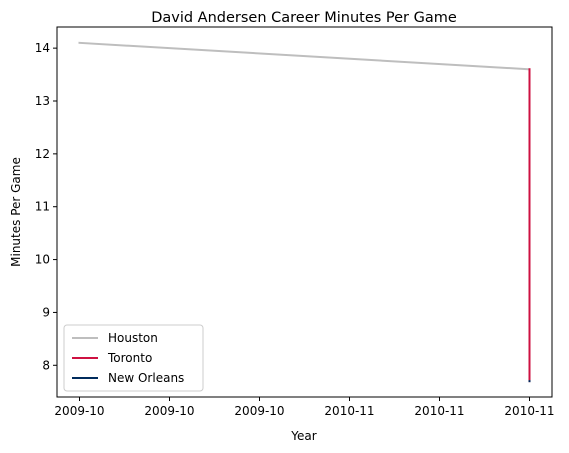  Describe the element at coordinates (42, 48) in the screenshot. I see `y-tick-label: 14` at that location.